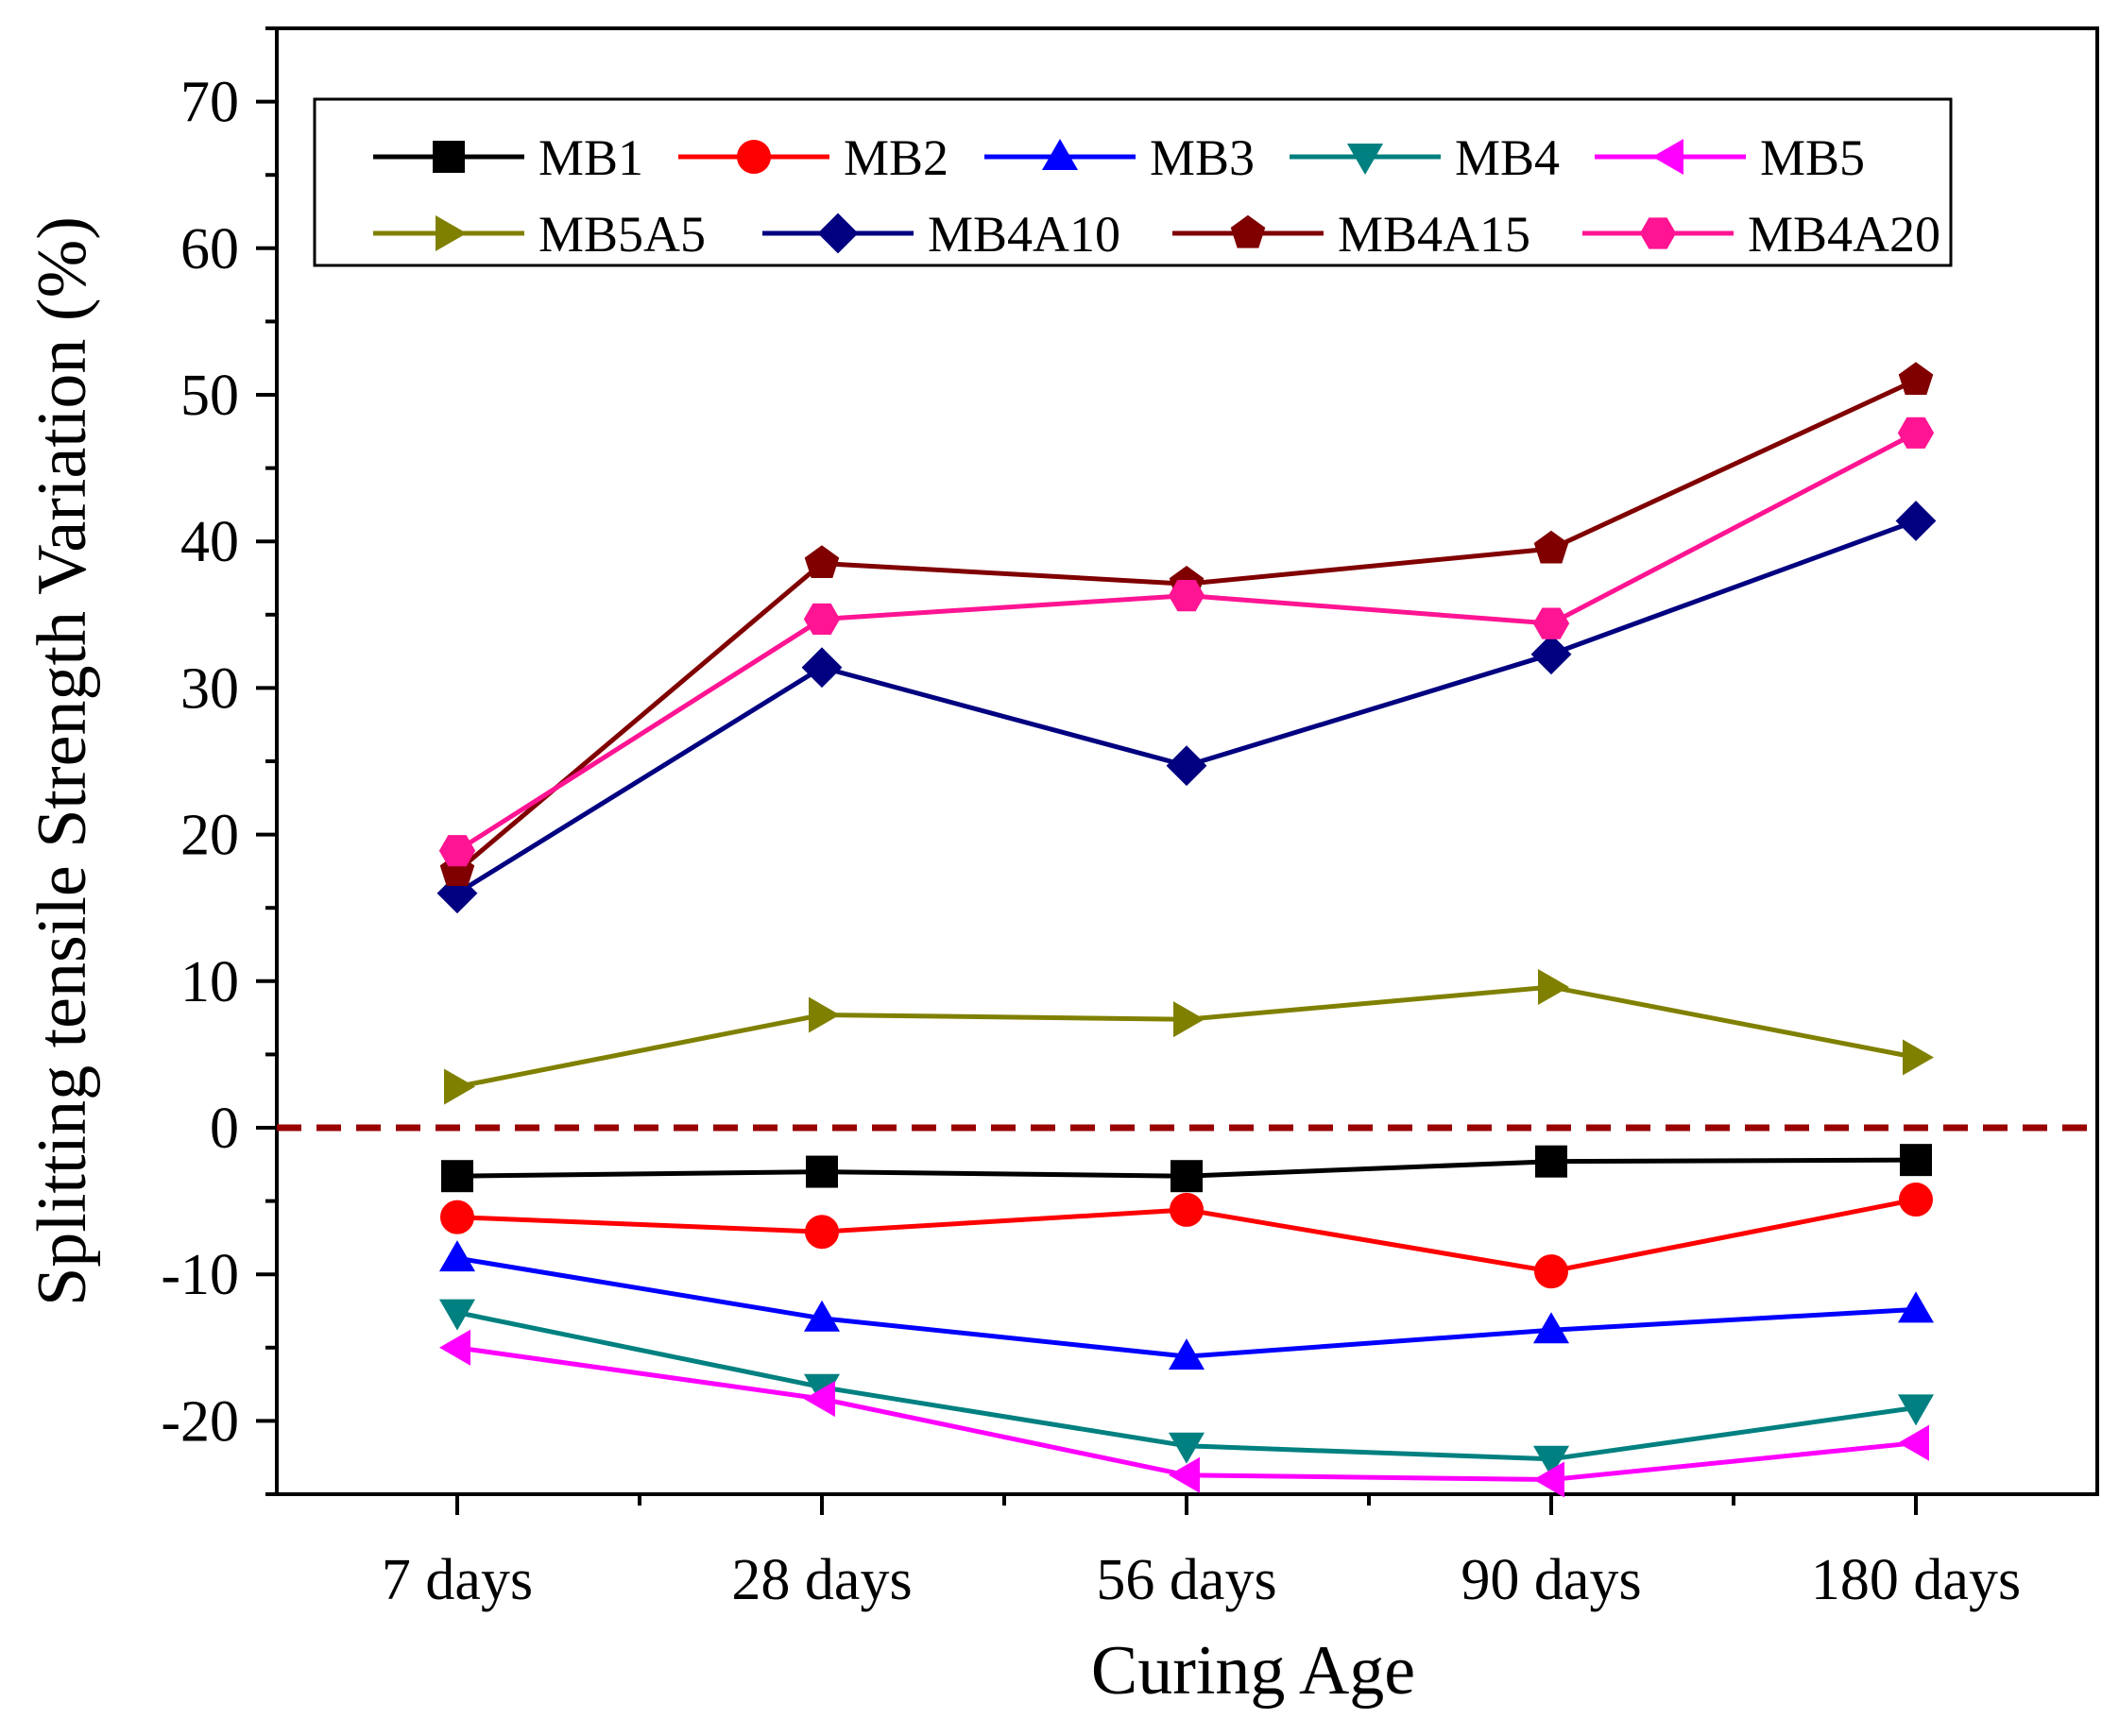 This screenshot has width=2119, height=1736. What do you see at coordinates (1253, 1671) in the screenshot?
I see `x-axis-title: Curing Age` at bounding box center [1253, 1671].